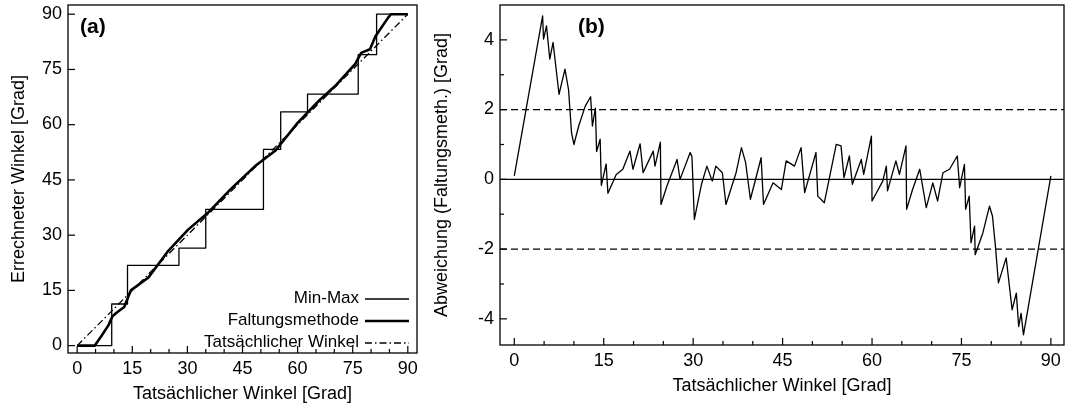  What do you see at coordinates (18, 179) in the screenshot?
I see `y-axis-title: Errechneter Winkel [Grad]` at bounding box center [18, 179].